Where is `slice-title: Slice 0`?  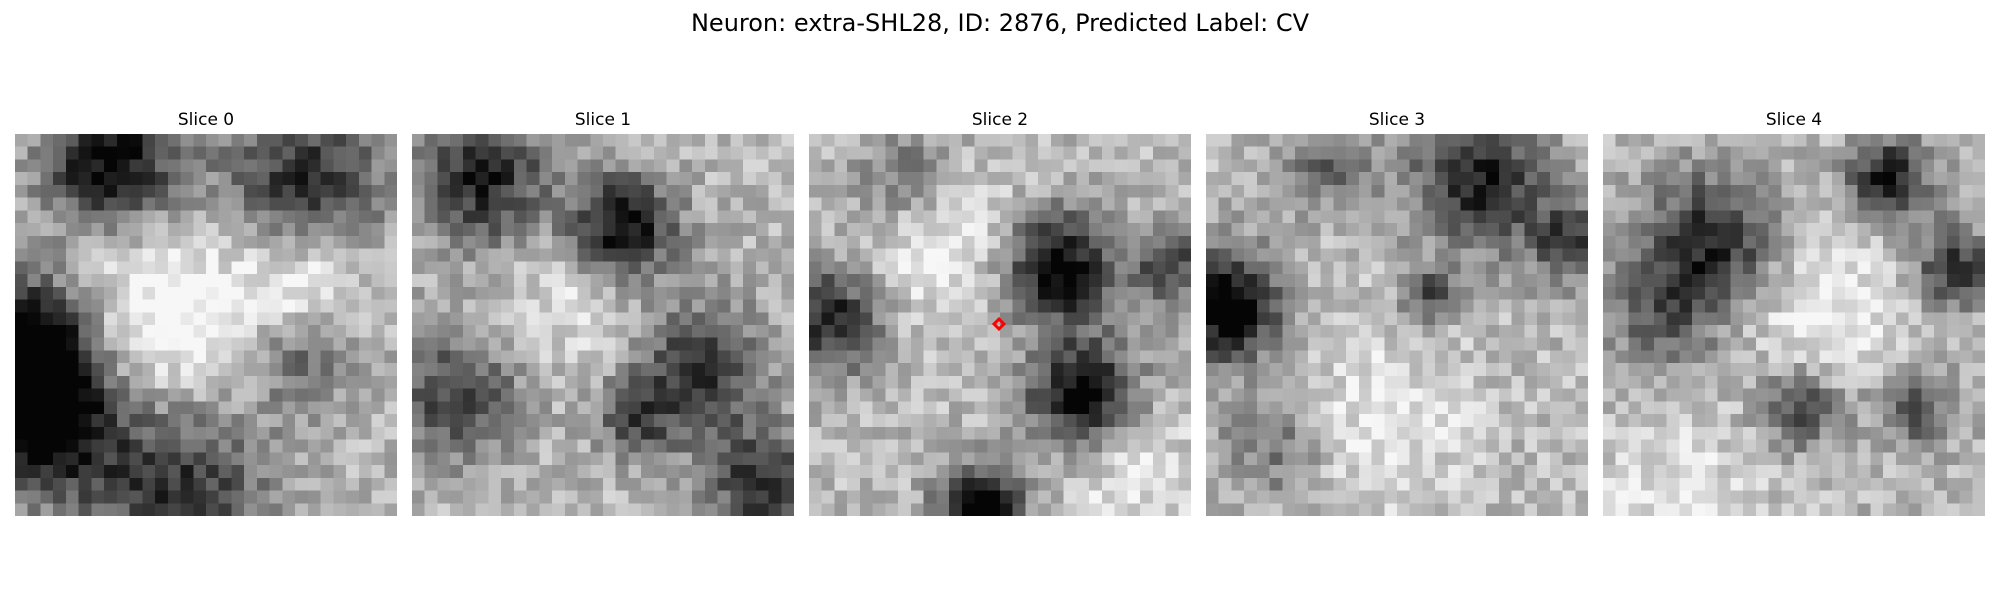 slice-title: Slice 0 is located at coordinates (206, 120).